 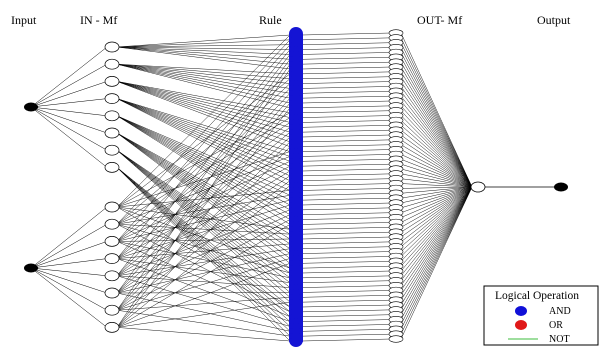 I want to click on legend-marker-or, so click(x=521, y=325).